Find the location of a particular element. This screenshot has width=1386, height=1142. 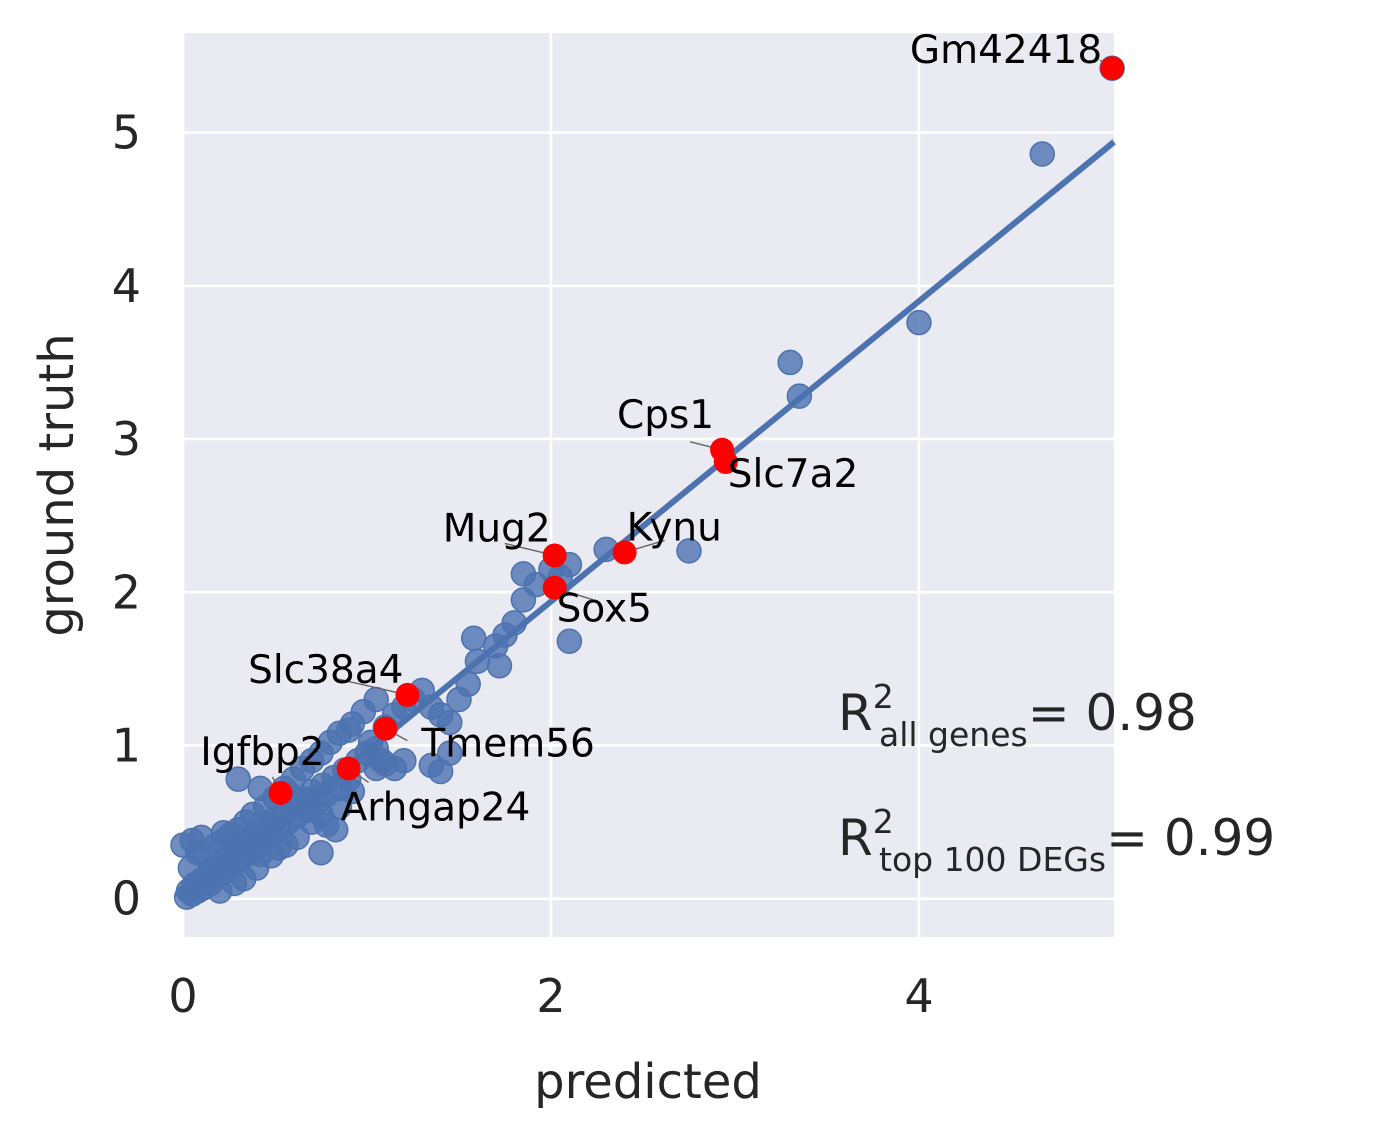

y-tick-label: 2 is located at coordinates (126, 592).